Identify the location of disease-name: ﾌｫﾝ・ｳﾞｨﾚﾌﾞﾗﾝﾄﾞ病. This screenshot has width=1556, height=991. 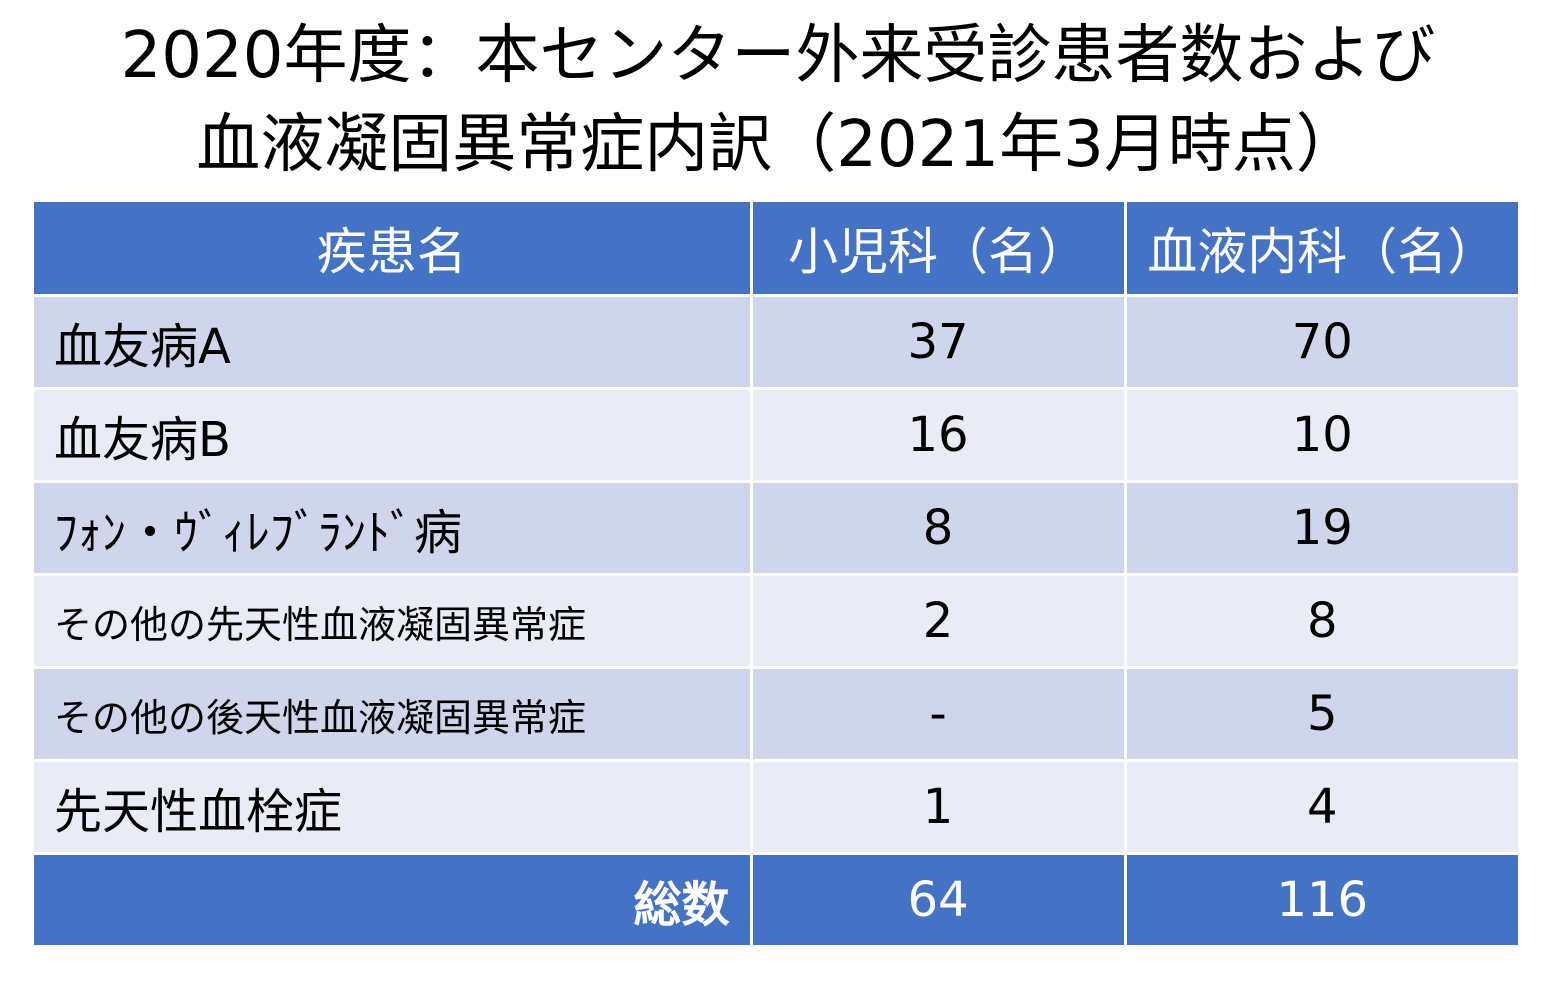
(393, 528).